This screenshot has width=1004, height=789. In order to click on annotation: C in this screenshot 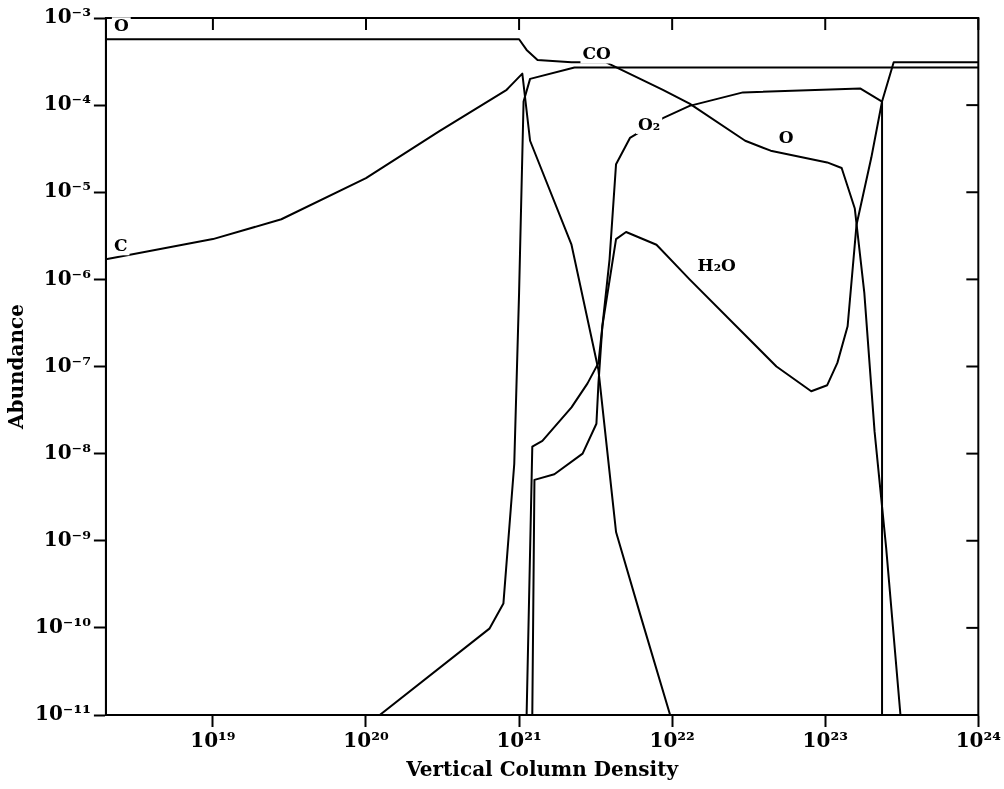, I will do `click(120, 245)`.